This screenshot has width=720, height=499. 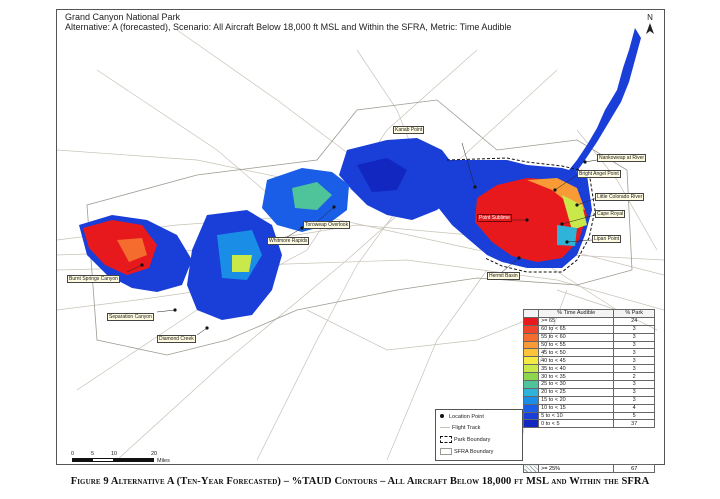 I want to click on map-title: Grand Canyon National Park, so click(x=123, y=17).